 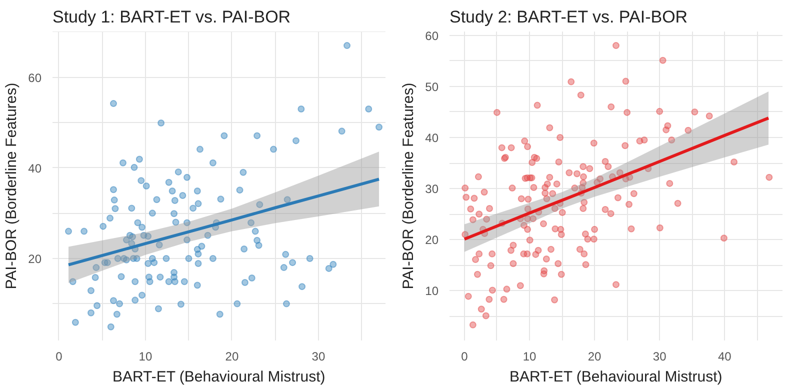 I want to click on chart-title: Study 1: BART-ET vs. PAI-BOR, so click(x=171, y=17).